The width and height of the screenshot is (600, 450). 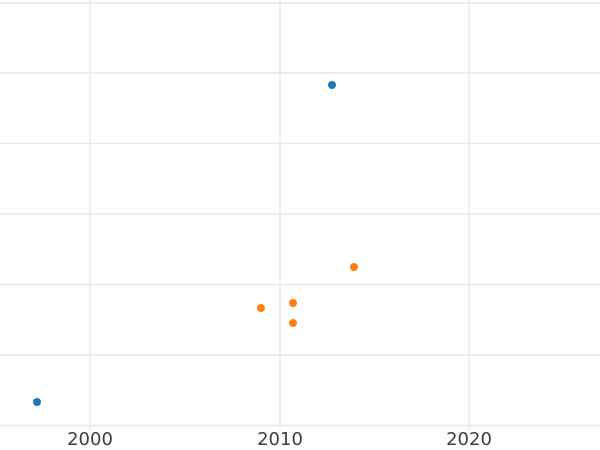 I want to click on x-tick-label: 2010, so click(x=280, y=439).